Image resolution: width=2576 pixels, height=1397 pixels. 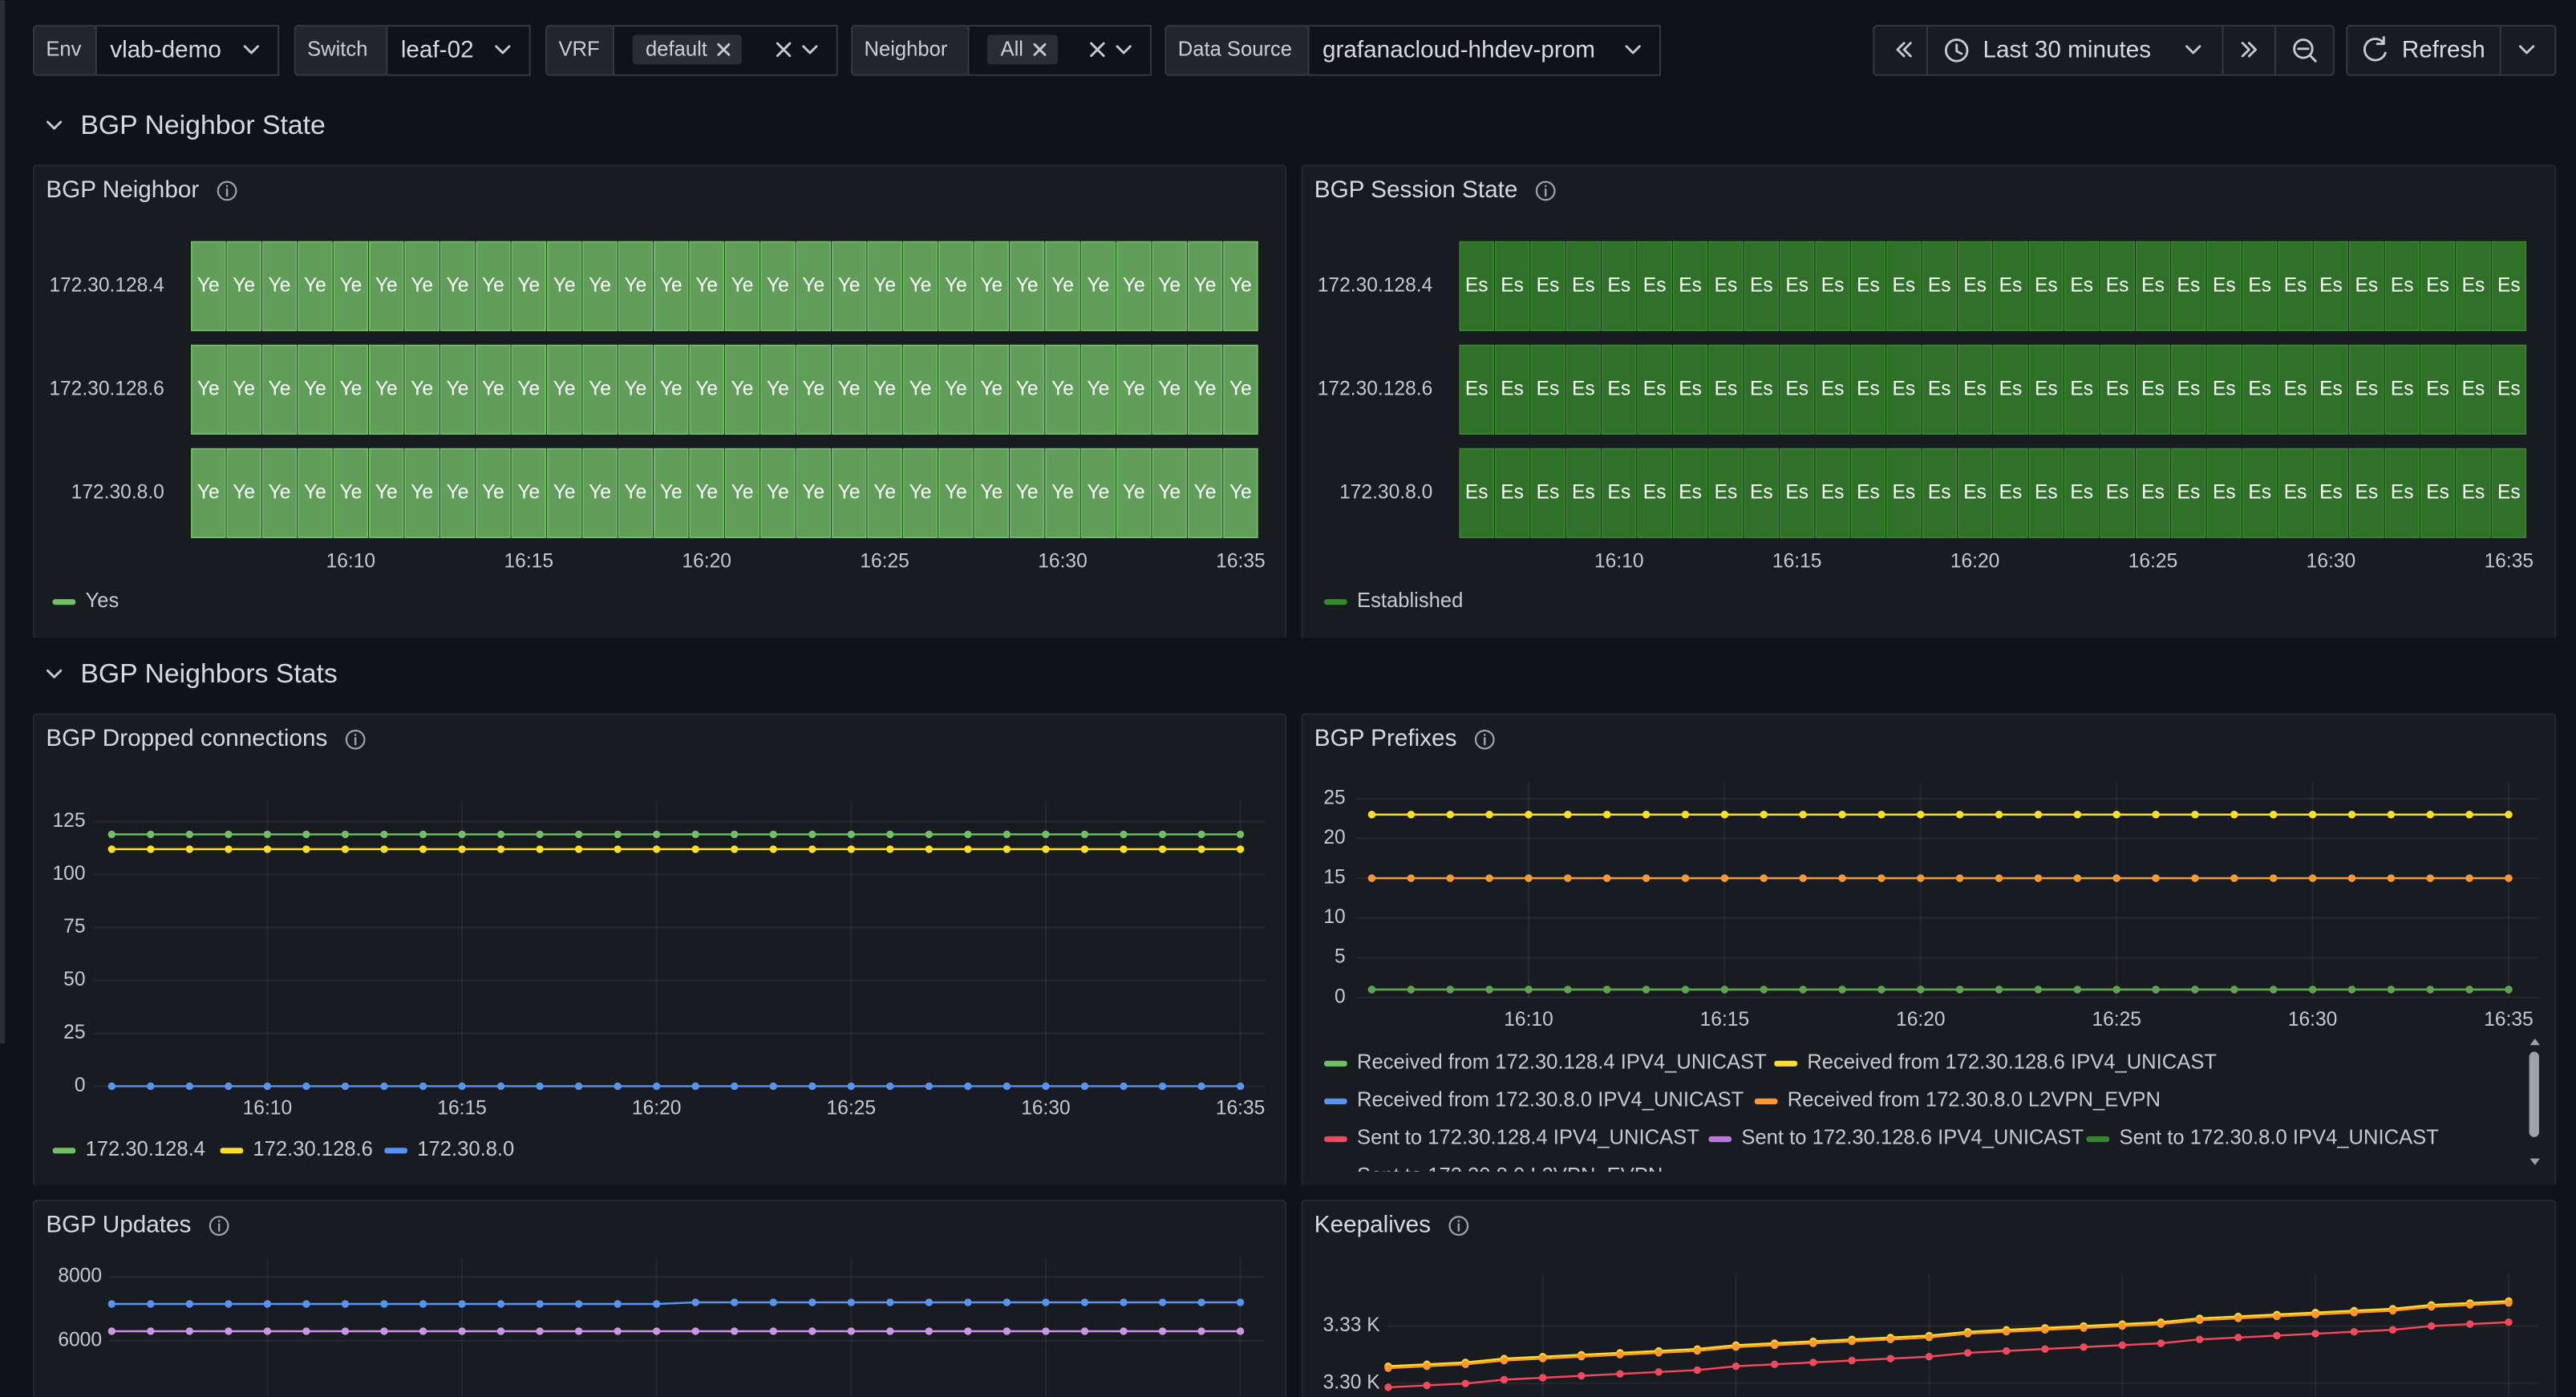 What do you see at coordinates (145, 1149) in the screenshot?
I see `legend-label: 172.30.128.4` at bounding box center [145, 1149].